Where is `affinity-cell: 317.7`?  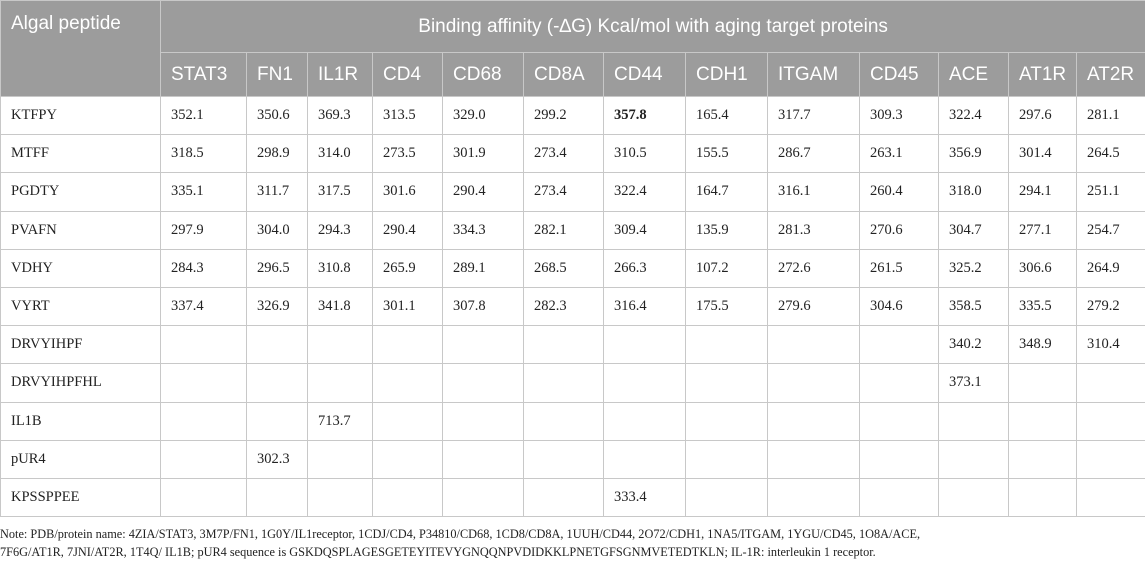
affinity-cell: 317.7 is located at coordinates (813, 115).